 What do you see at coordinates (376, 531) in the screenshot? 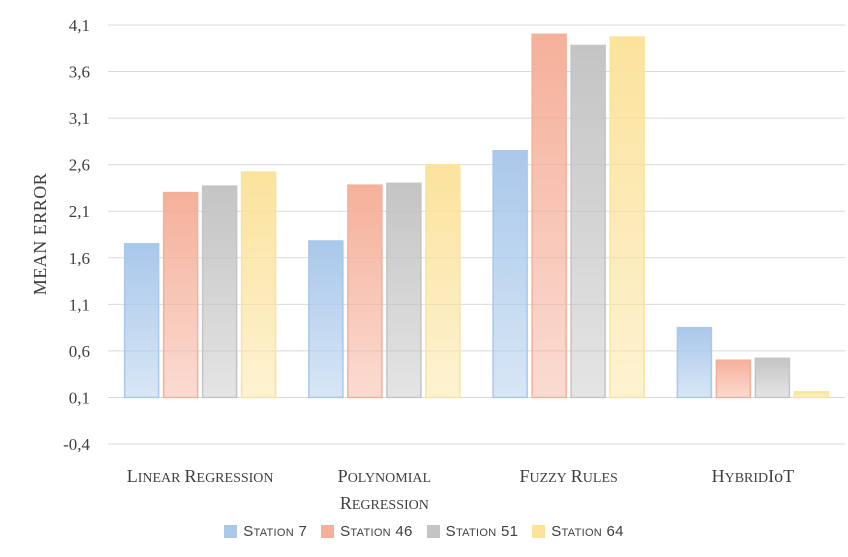
I see `legend-label: Station 46` at bounding box center [376, 531].